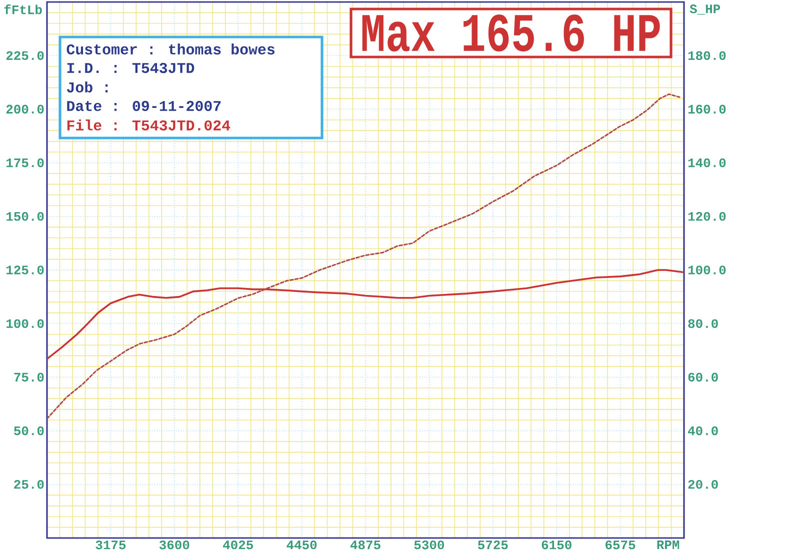  Describe the element at coordinates (174, 545) in the screenshot. I see `x-tick-label: 3600` at that location.